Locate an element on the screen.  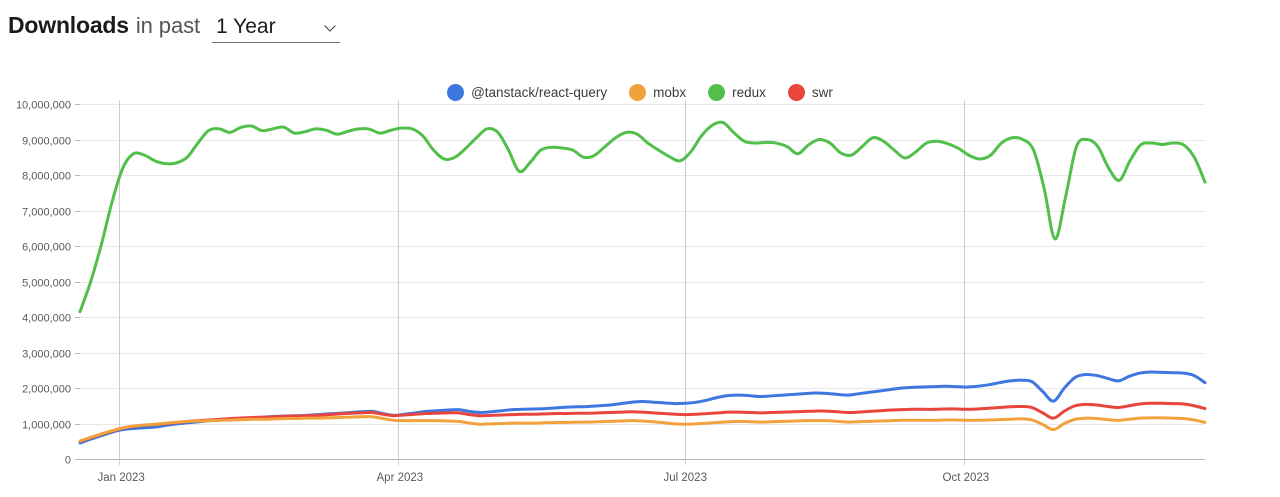
x-tick-label: Oct 2023 is located at coordinates (966, 478).